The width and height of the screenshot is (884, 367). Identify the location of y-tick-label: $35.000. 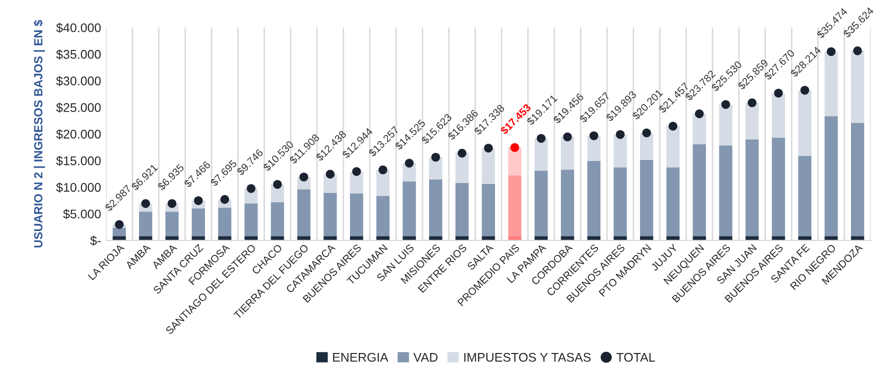
(78, 54).